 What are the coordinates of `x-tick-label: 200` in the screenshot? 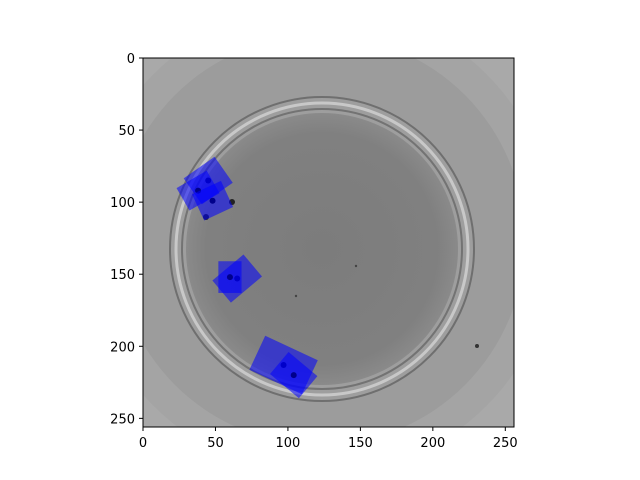 It's located at (432, 443).